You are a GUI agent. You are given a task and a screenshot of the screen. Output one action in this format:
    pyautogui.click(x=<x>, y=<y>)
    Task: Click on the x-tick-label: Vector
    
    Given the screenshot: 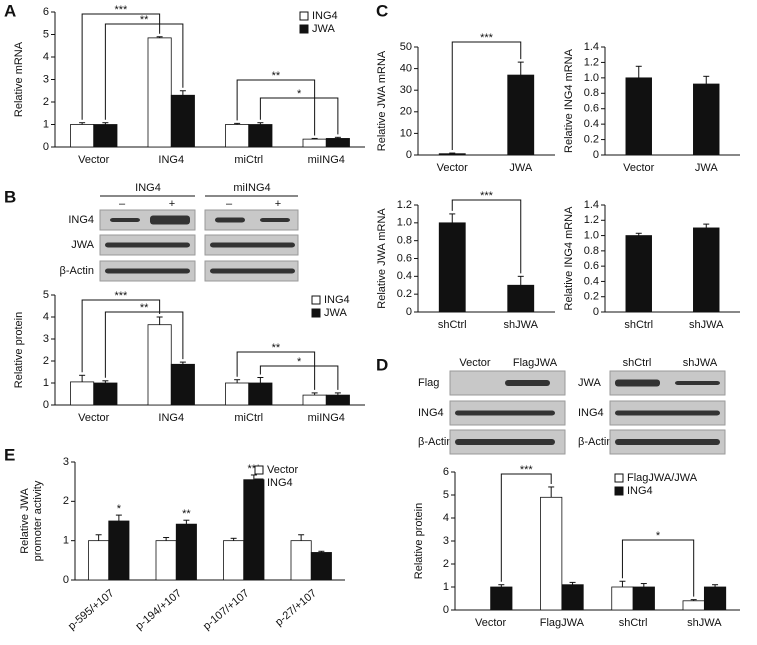 What is the action you would take?
    pyautogui.click(x=94, y=418)
    